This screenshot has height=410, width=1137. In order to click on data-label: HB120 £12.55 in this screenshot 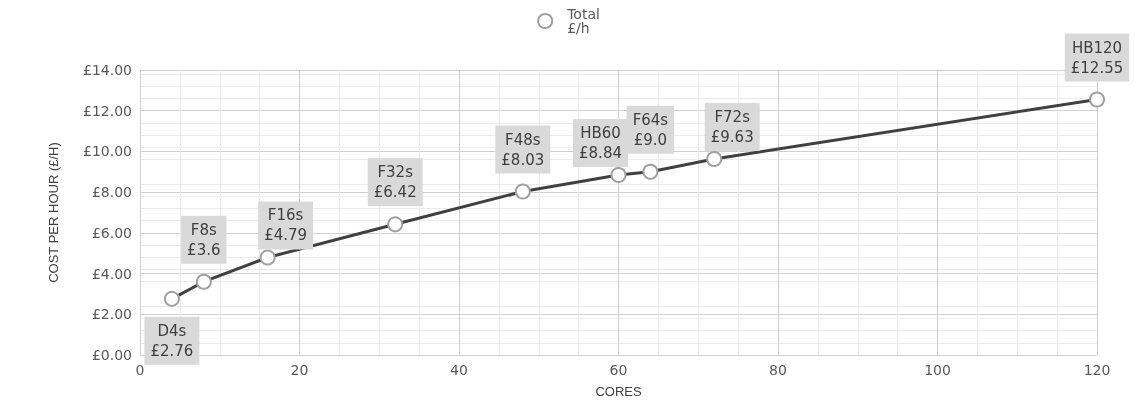, I will do `click(1097, 57)`.